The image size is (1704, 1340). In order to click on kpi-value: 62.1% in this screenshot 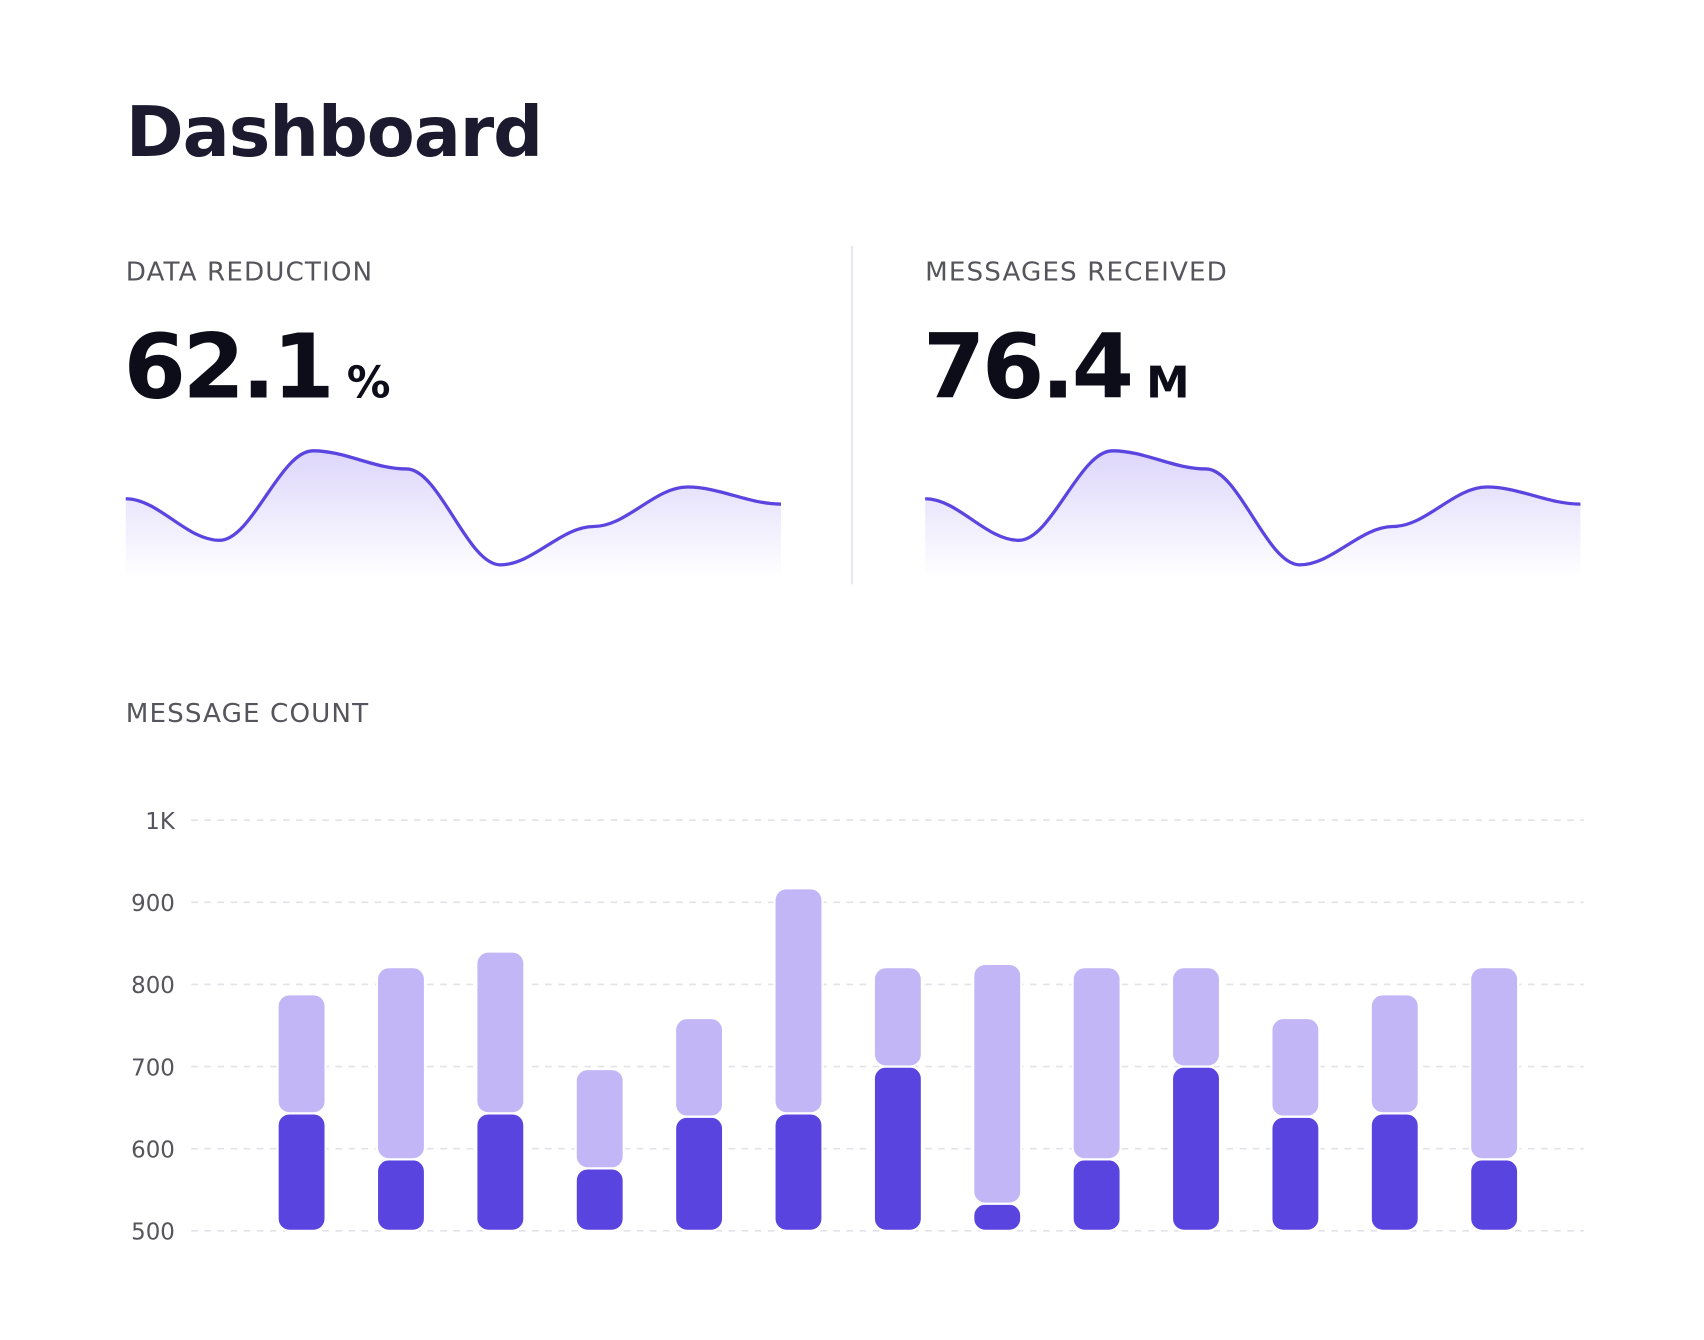, I will do `click(257, 368)`.